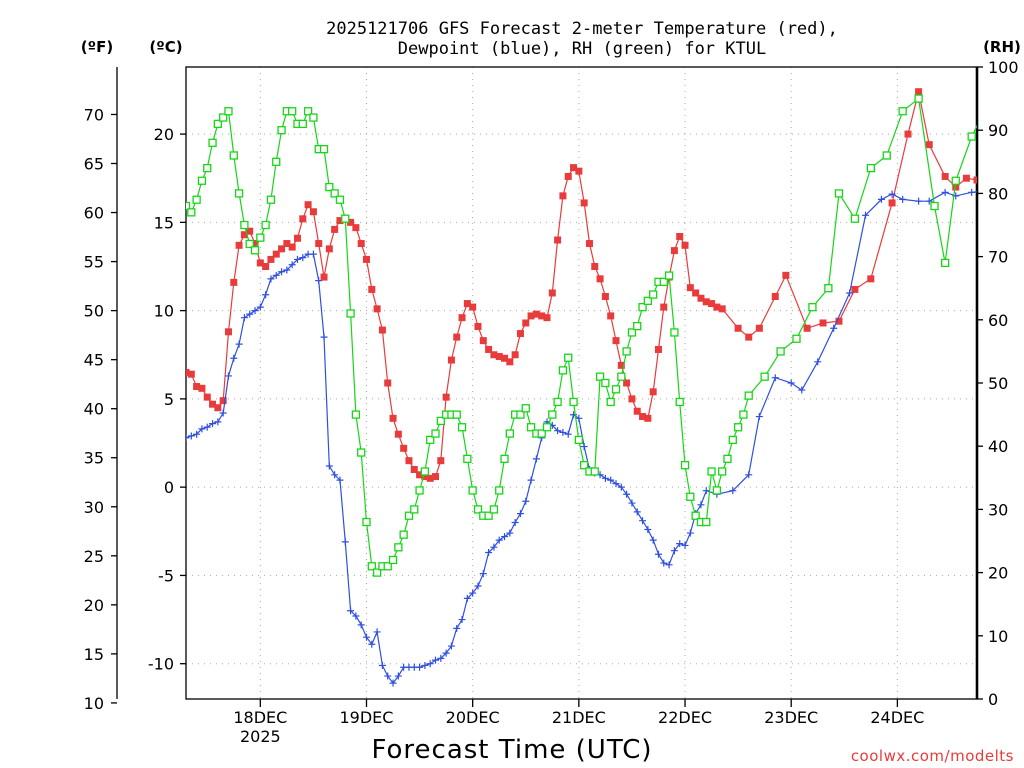 Image resolution: width=1024 pixels, height=768 pixels. What do you see at coordinates (94, 213) in the screenshot?
I see `fahrenheit-tick-label: 60` at bounding box center [94, 213].